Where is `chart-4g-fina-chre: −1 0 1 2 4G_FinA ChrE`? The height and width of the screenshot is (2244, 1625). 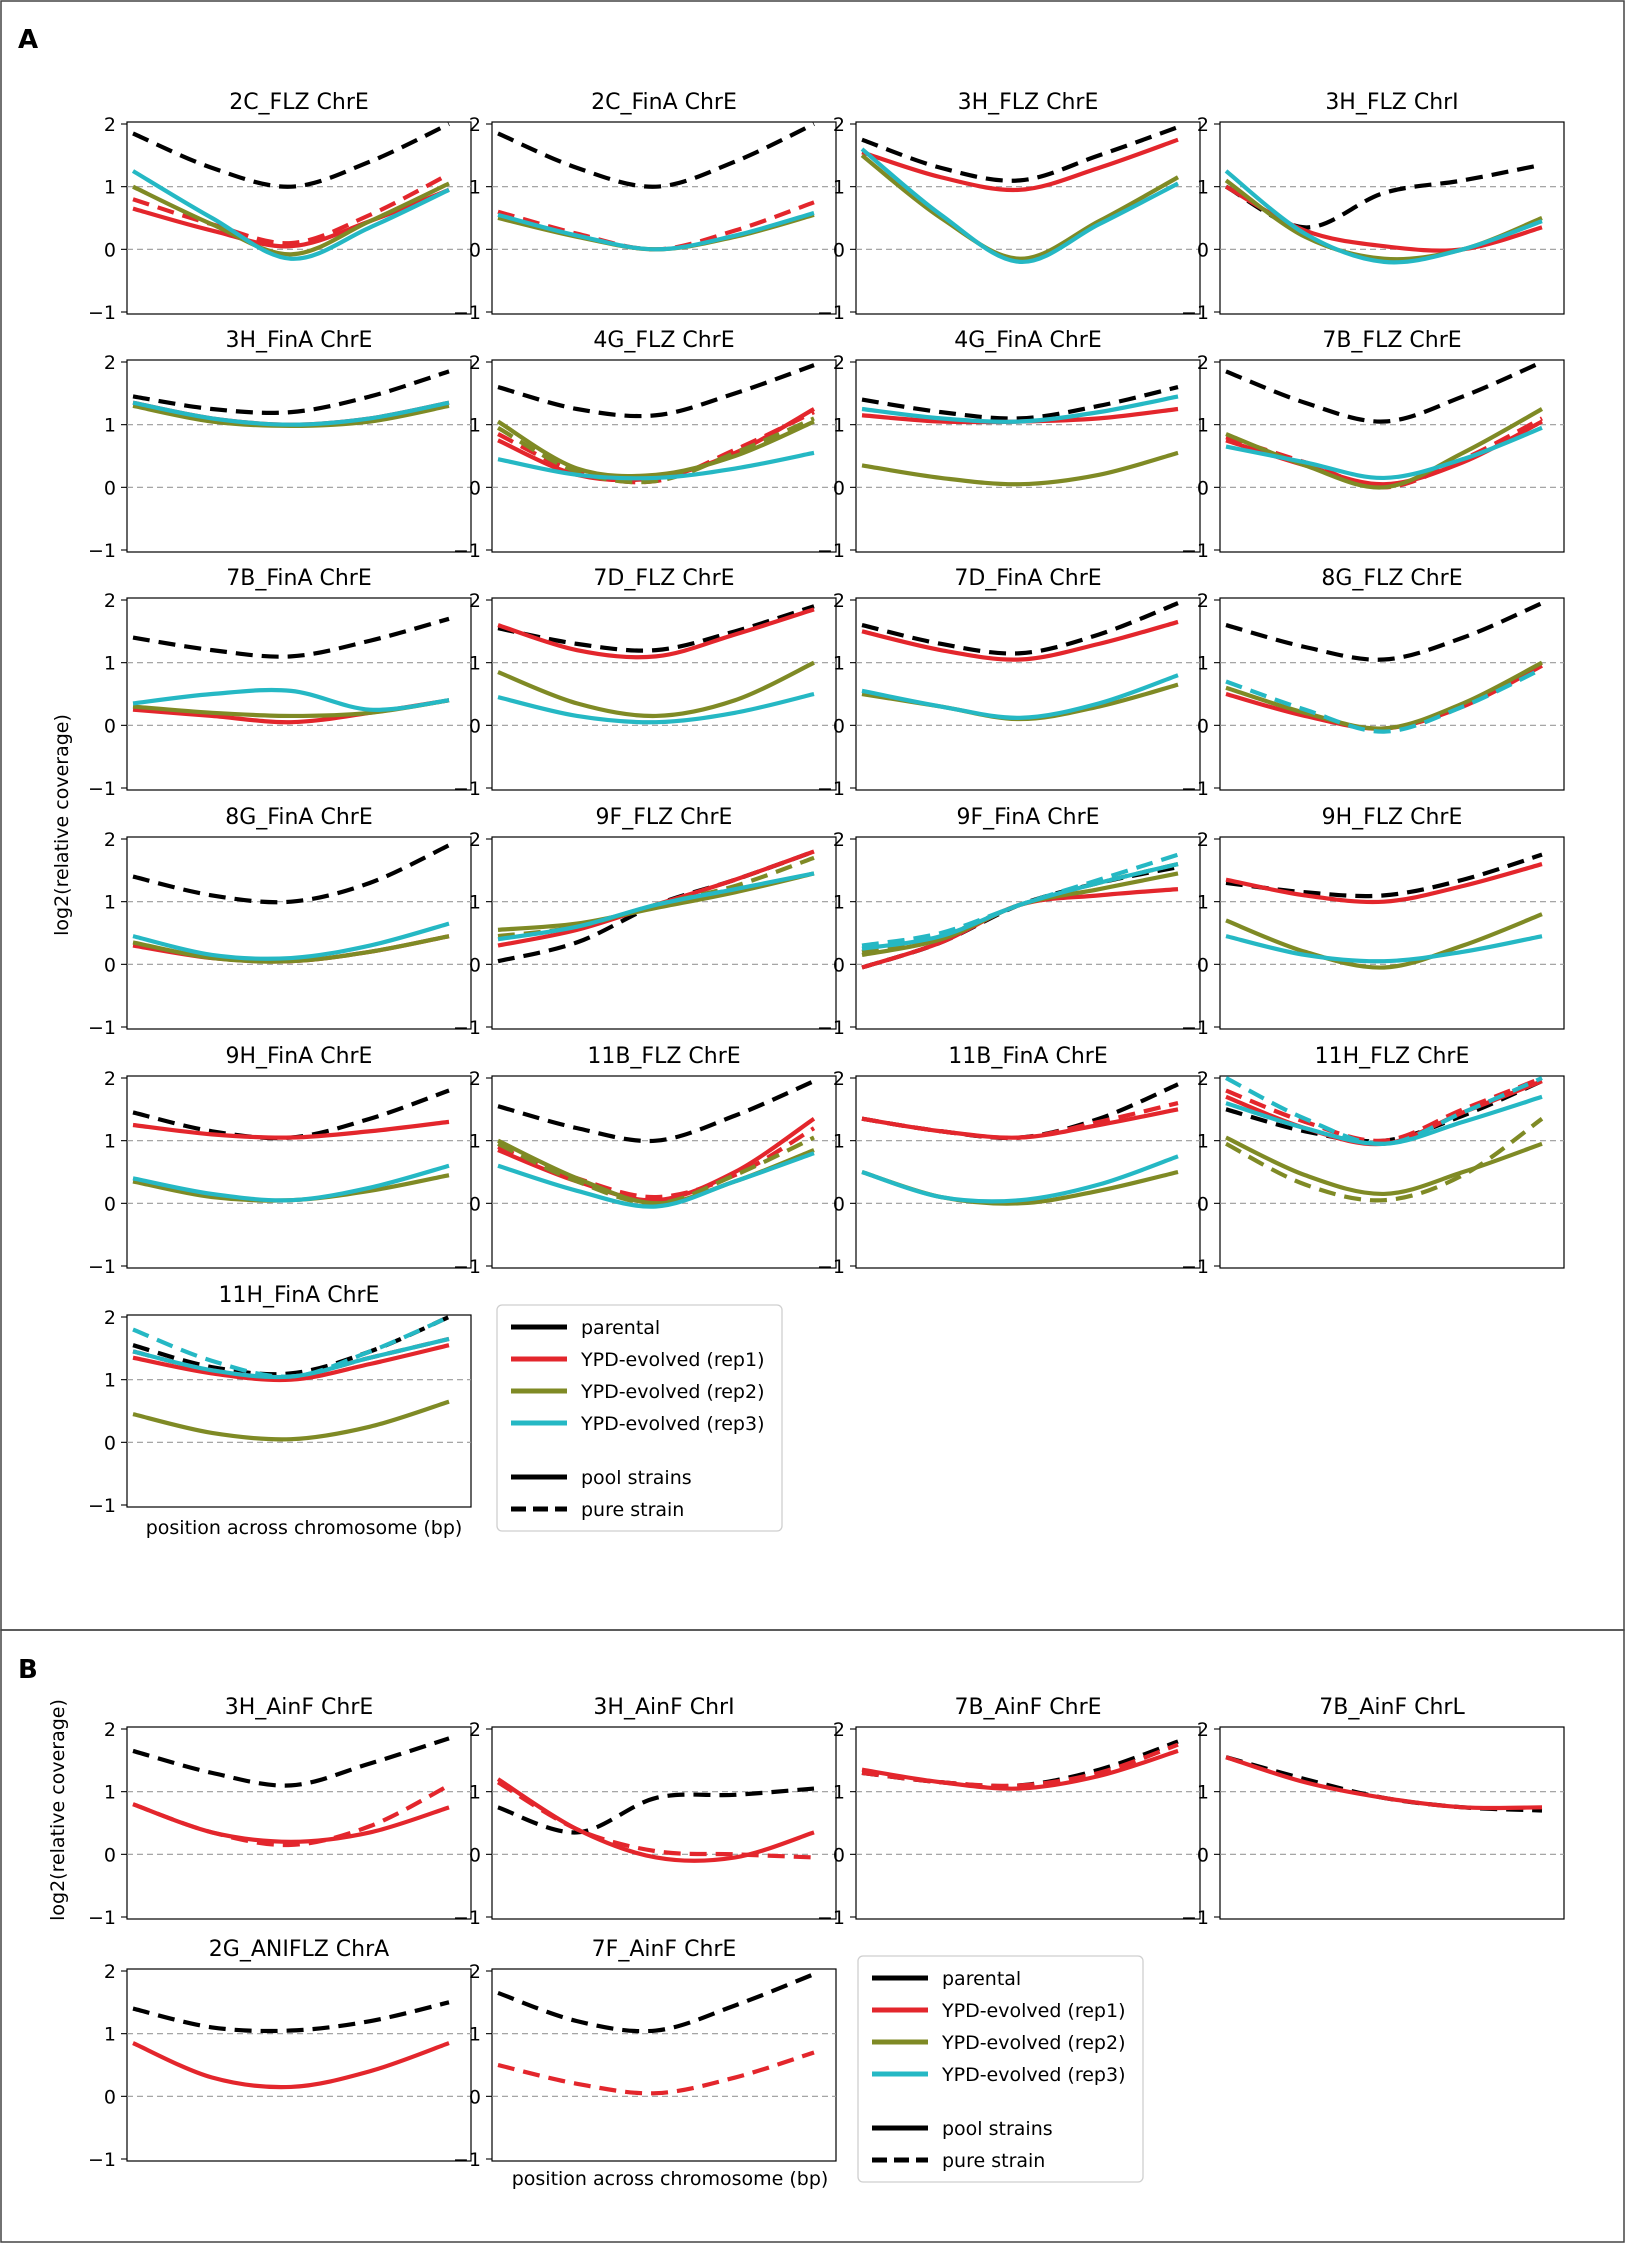 chart-4g-fina-chre: −1 0 1 2 4G_FinA ChrE is located at coordinates (1009, 445).